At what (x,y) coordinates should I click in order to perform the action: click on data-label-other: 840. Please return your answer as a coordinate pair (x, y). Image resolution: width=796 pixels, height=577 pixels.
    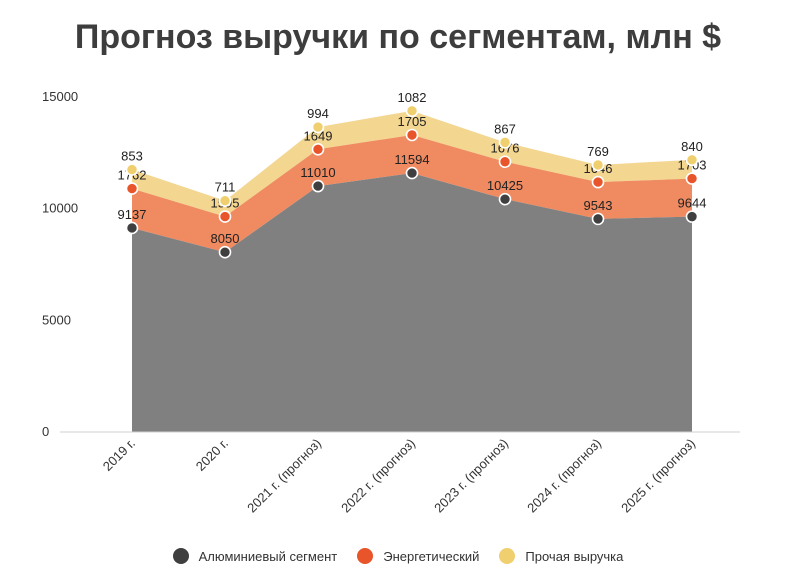
    Looking at the image, I should click on (692, 146).